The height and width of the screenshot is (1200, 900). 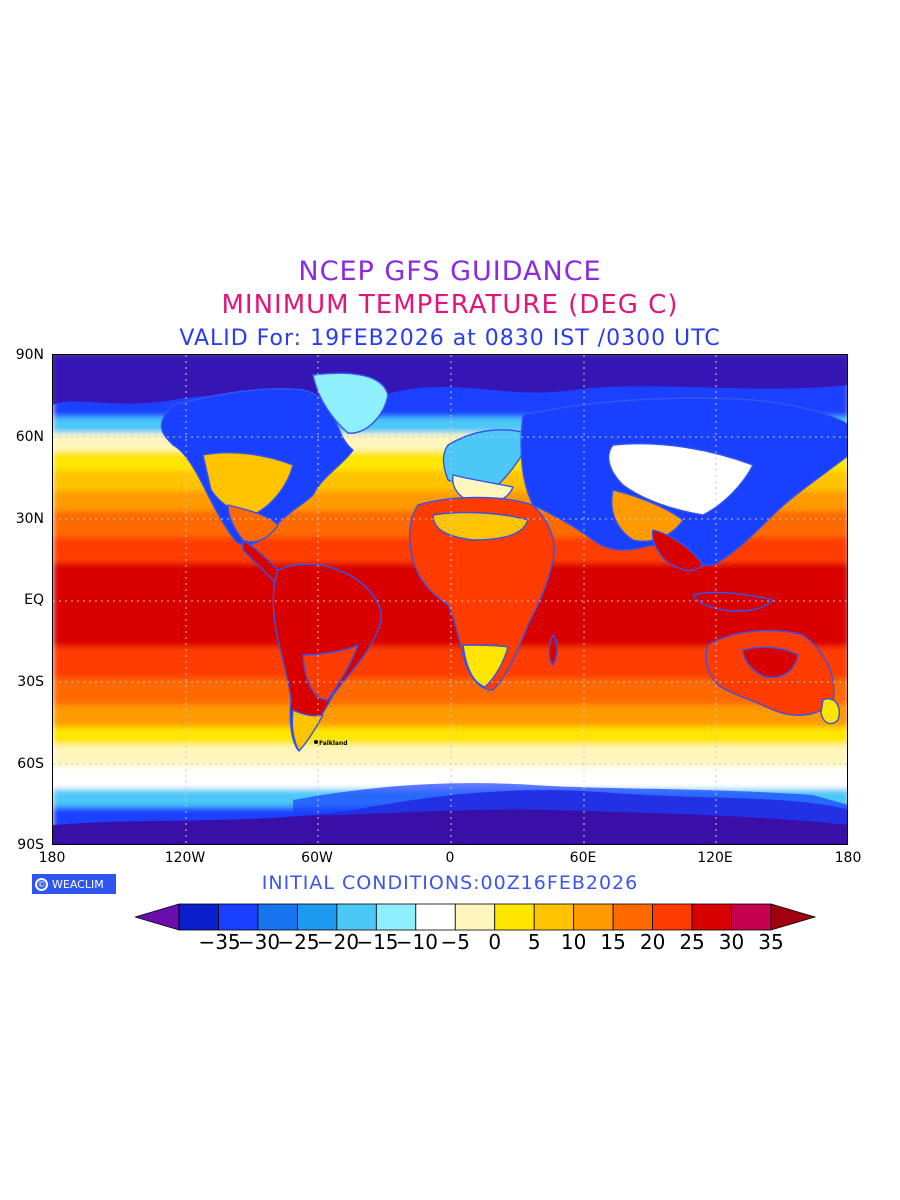 I want to click on legend-label: 5, so click(x=534, y=942).